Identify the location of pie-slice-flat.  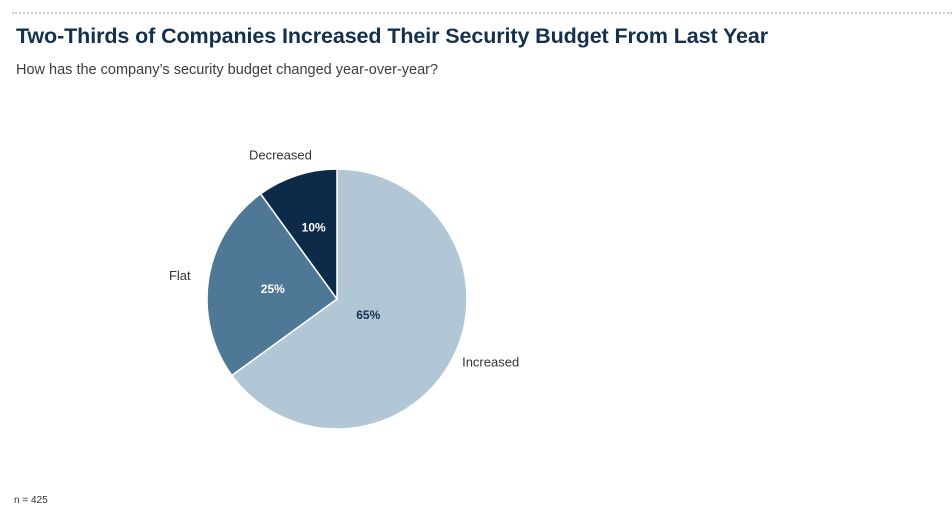
(272, 284).